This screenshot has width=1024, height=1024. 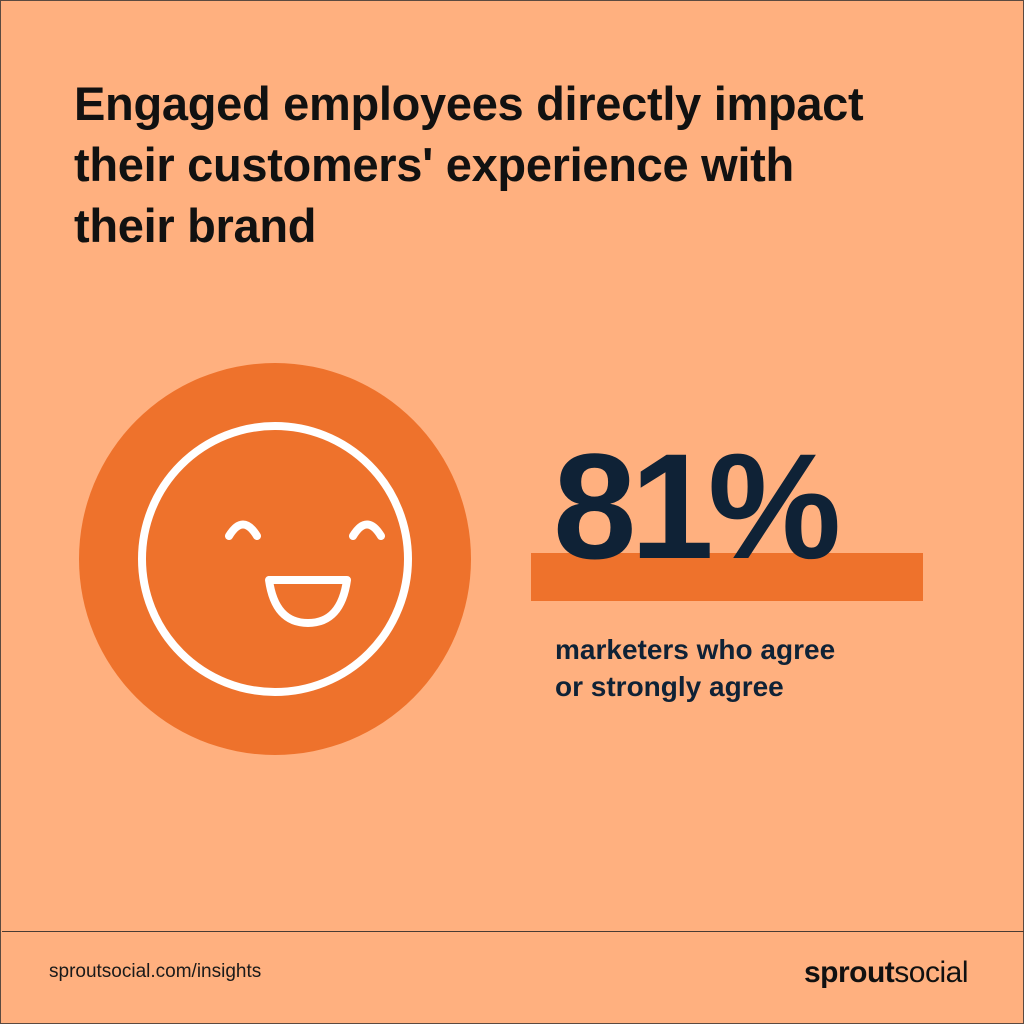 What do you see at coordinates (243, 530) in the screenshot?
I see `smiley-left-eye` at bounding box center [243, 530].